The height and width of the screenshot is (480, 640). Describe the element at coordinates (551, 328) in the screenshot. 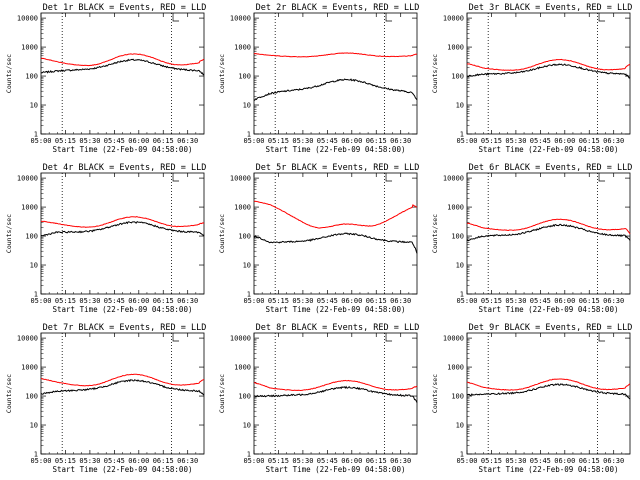

I see `panel-title: Det 9r BLACK = Events, RED = LLD` at that location.